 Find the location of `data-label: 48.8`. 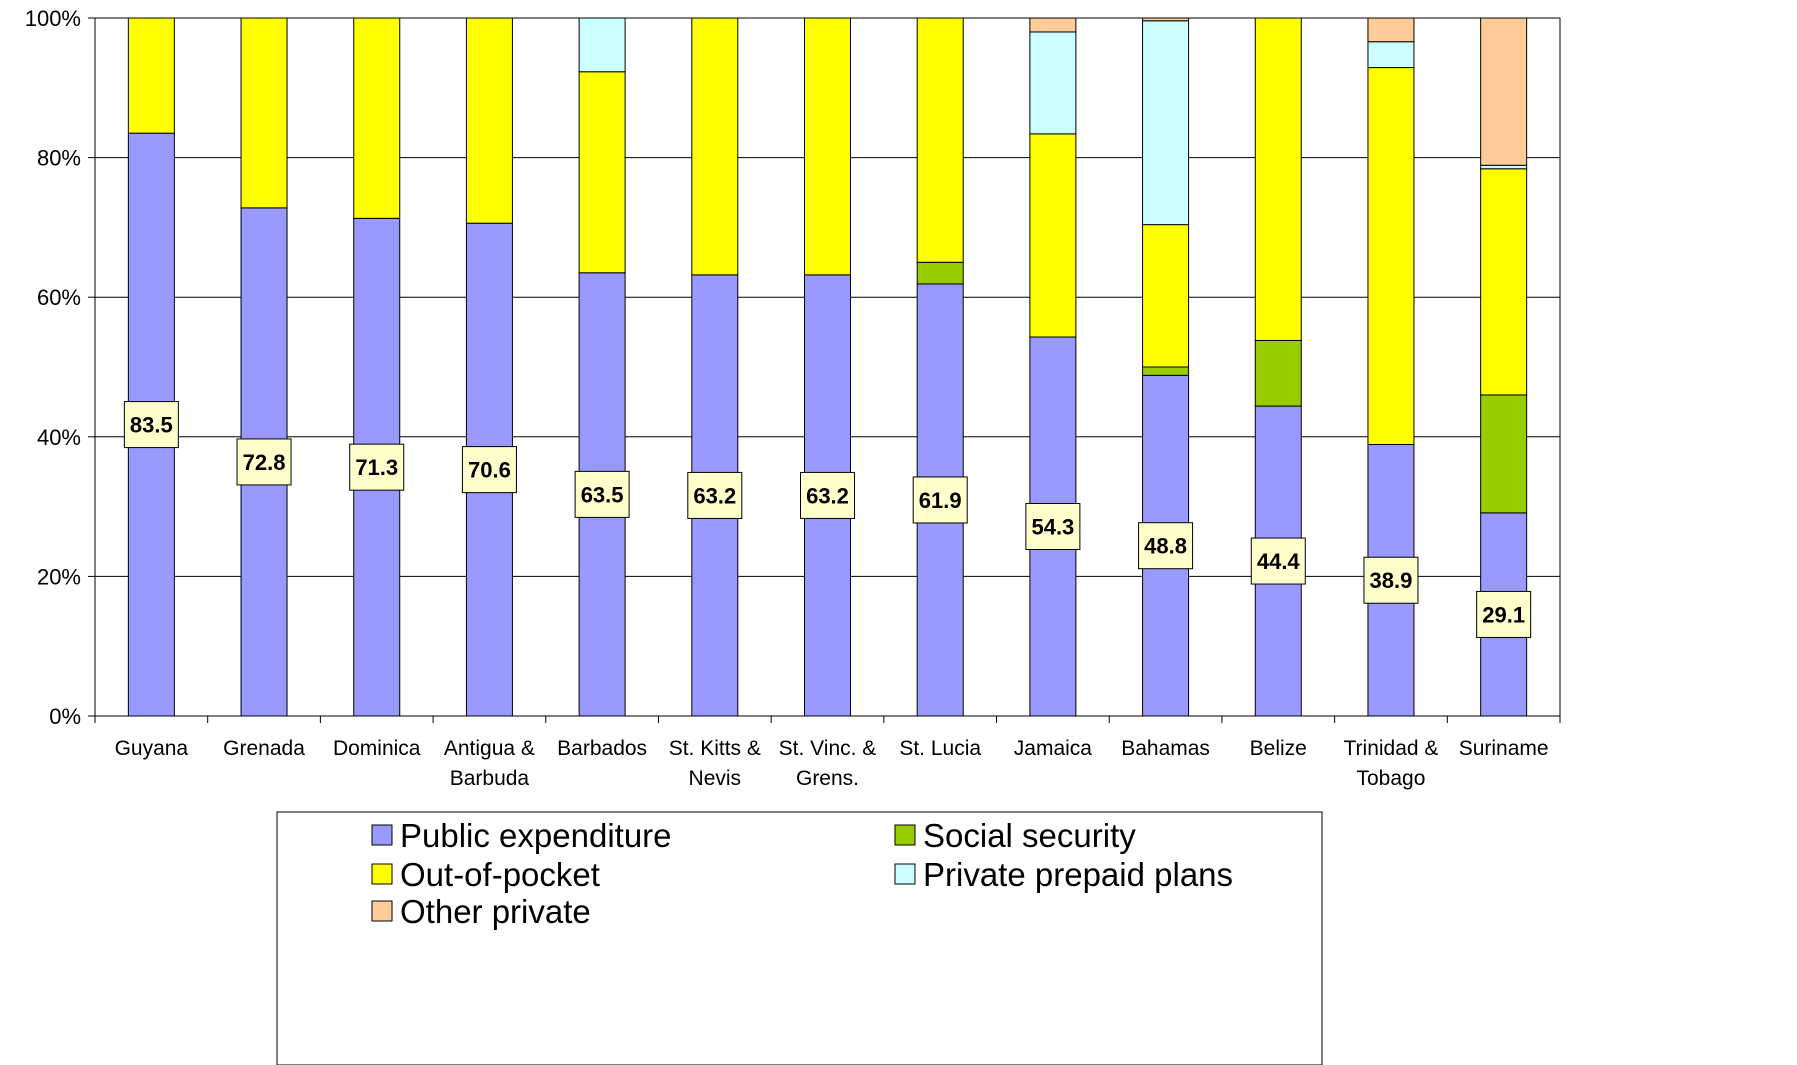

data-label: 48.8 is located at coordinates (1165, 546).